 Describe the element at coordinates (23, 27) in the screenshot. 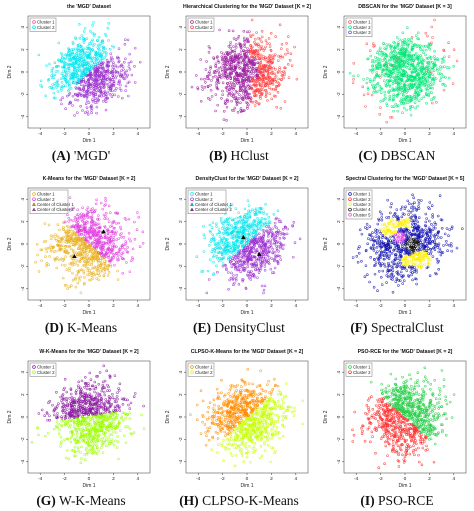

I see `y-tick-label: 4` at that location.